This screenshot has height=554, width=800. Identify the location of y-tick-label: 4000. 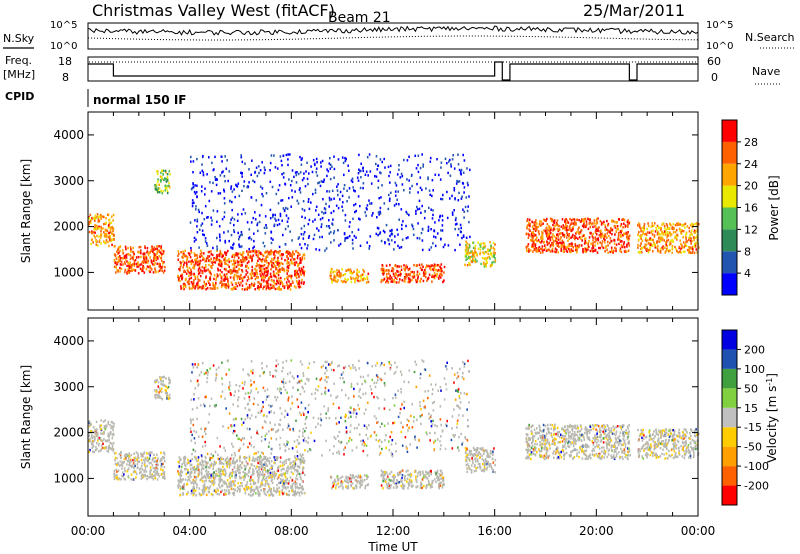
(68, 135).